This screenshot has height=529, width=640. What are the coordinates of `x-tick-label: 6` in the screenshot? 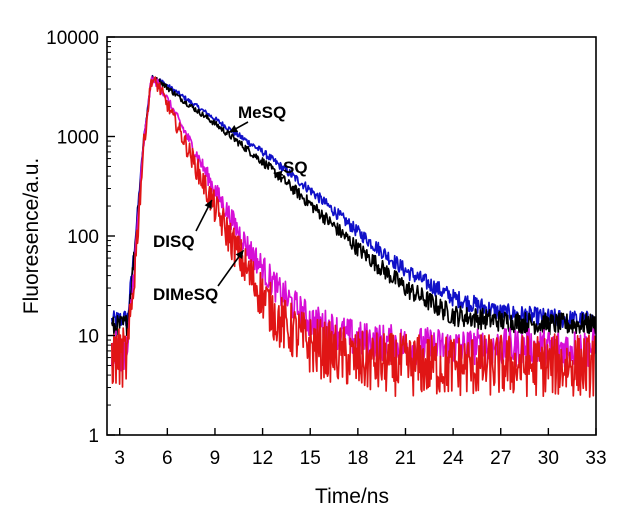 It's located at (167, 458).